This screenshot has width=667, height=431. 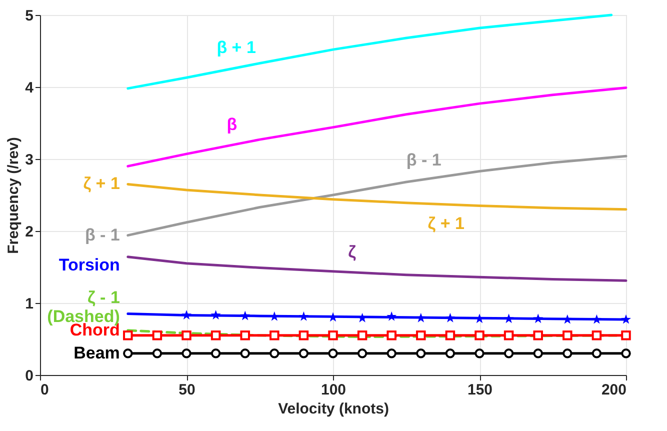 What do you see at coordinates (352, 252) in the screenshot?
I see `annotation: ζ` at bounding box center [352, 252].